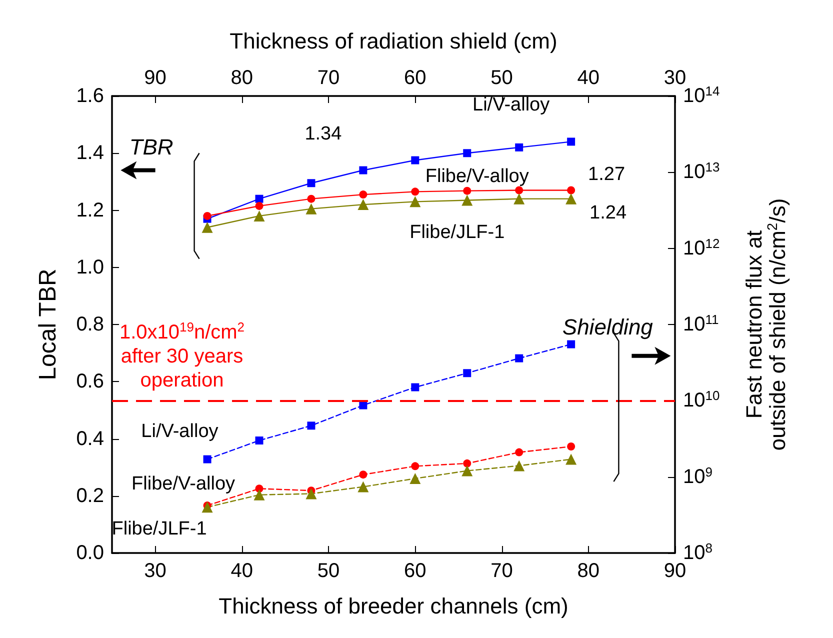  Describe the element at coordinates (608, 327) in the screenshot. I see `annotation: Shielding` at that location.